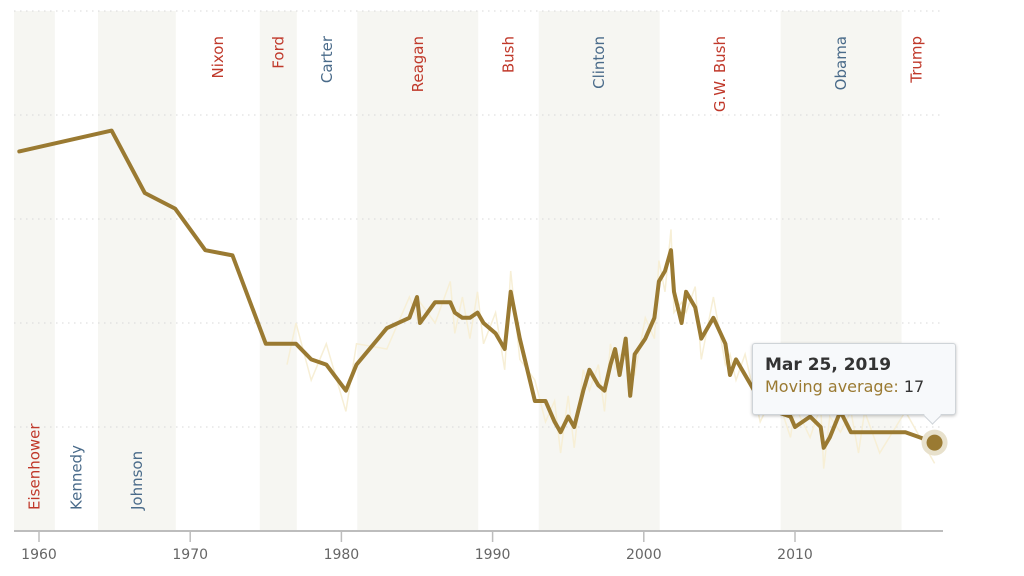 This screenshot has height=576, width=1024. What do you see at coordinates (478, 546) in the screenshot?
I see `x-axis: 1960 1970 1980 1990 2000 2010` at bounding box center [478, 546].